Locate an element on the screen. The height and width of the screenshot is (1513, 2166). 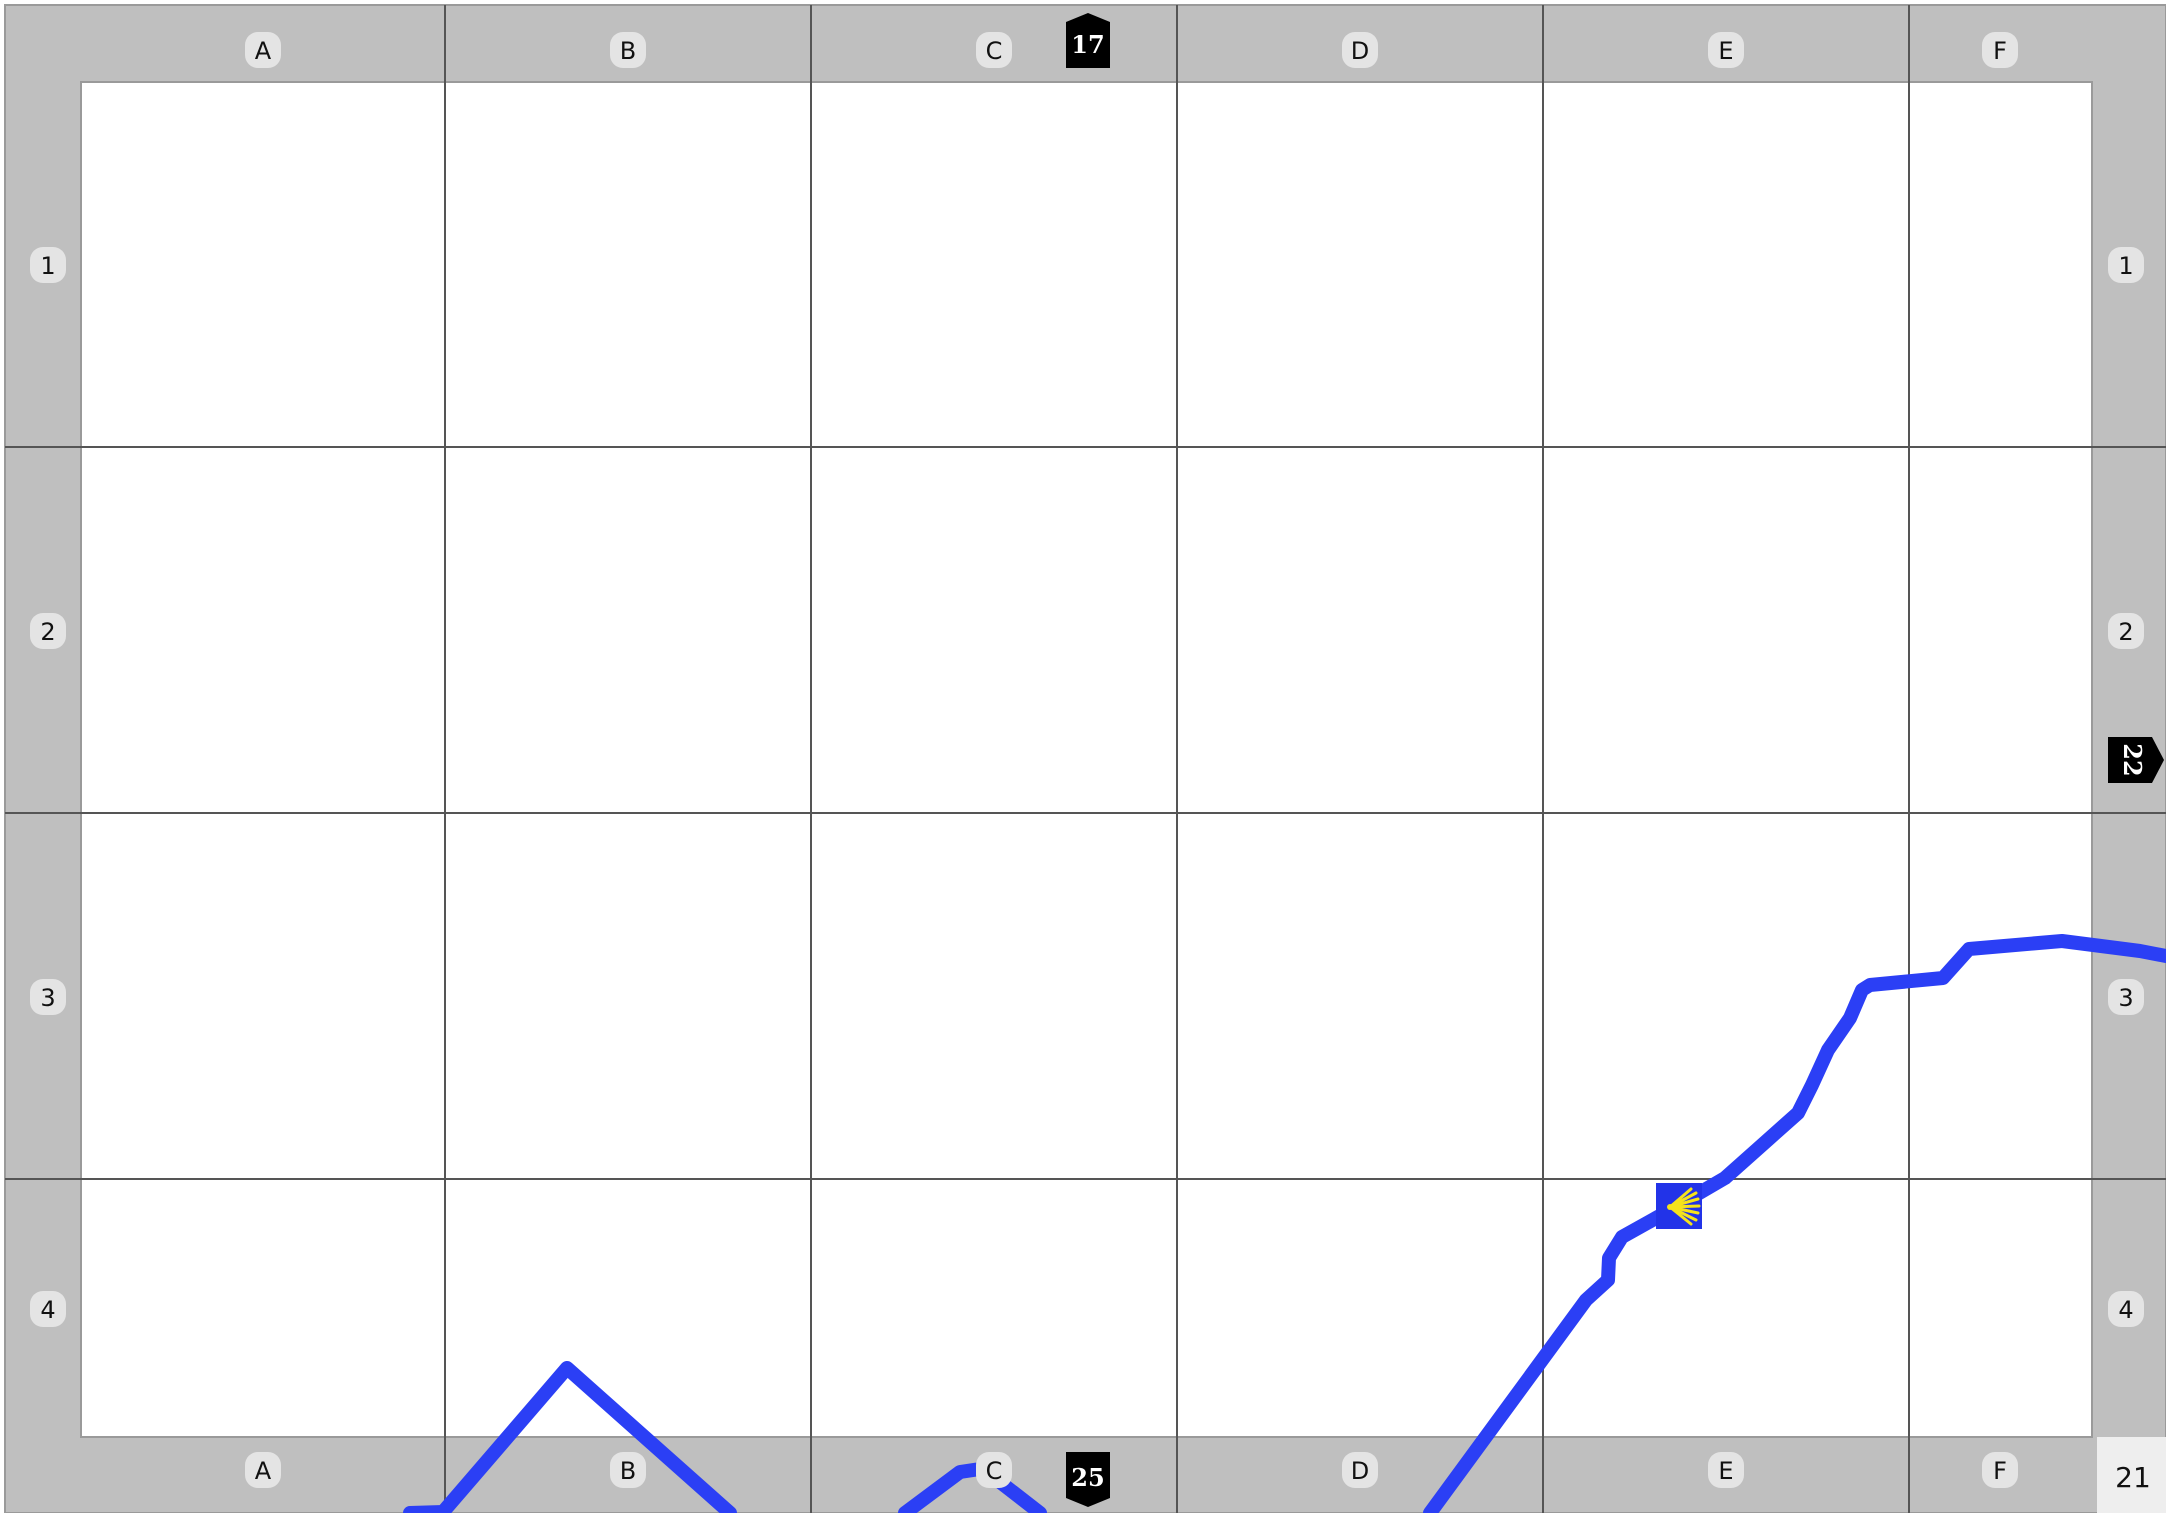
column-label-bottom-a: A is located at coordinates (263, 1470).